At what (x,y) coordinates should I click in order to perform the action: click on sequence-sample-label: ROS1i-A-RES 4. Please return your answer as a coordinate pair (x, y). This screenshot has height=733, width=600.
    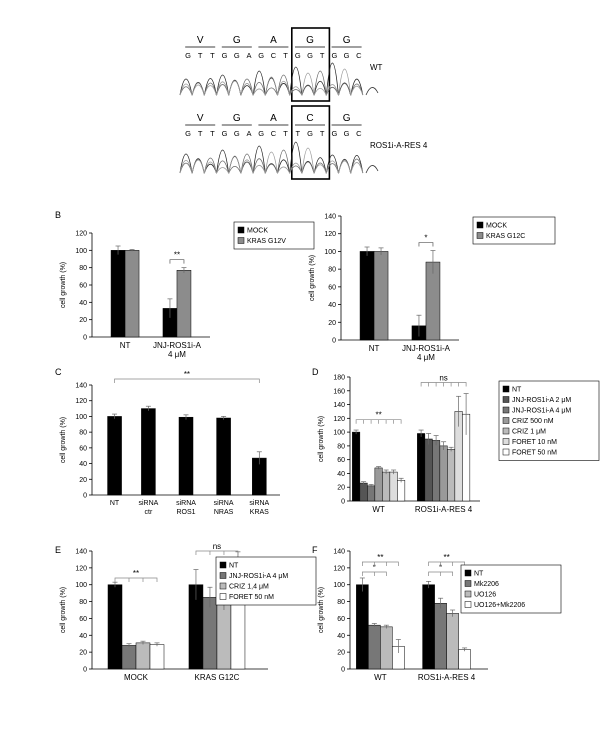
    Looking at the image, I should click on (399, 145).